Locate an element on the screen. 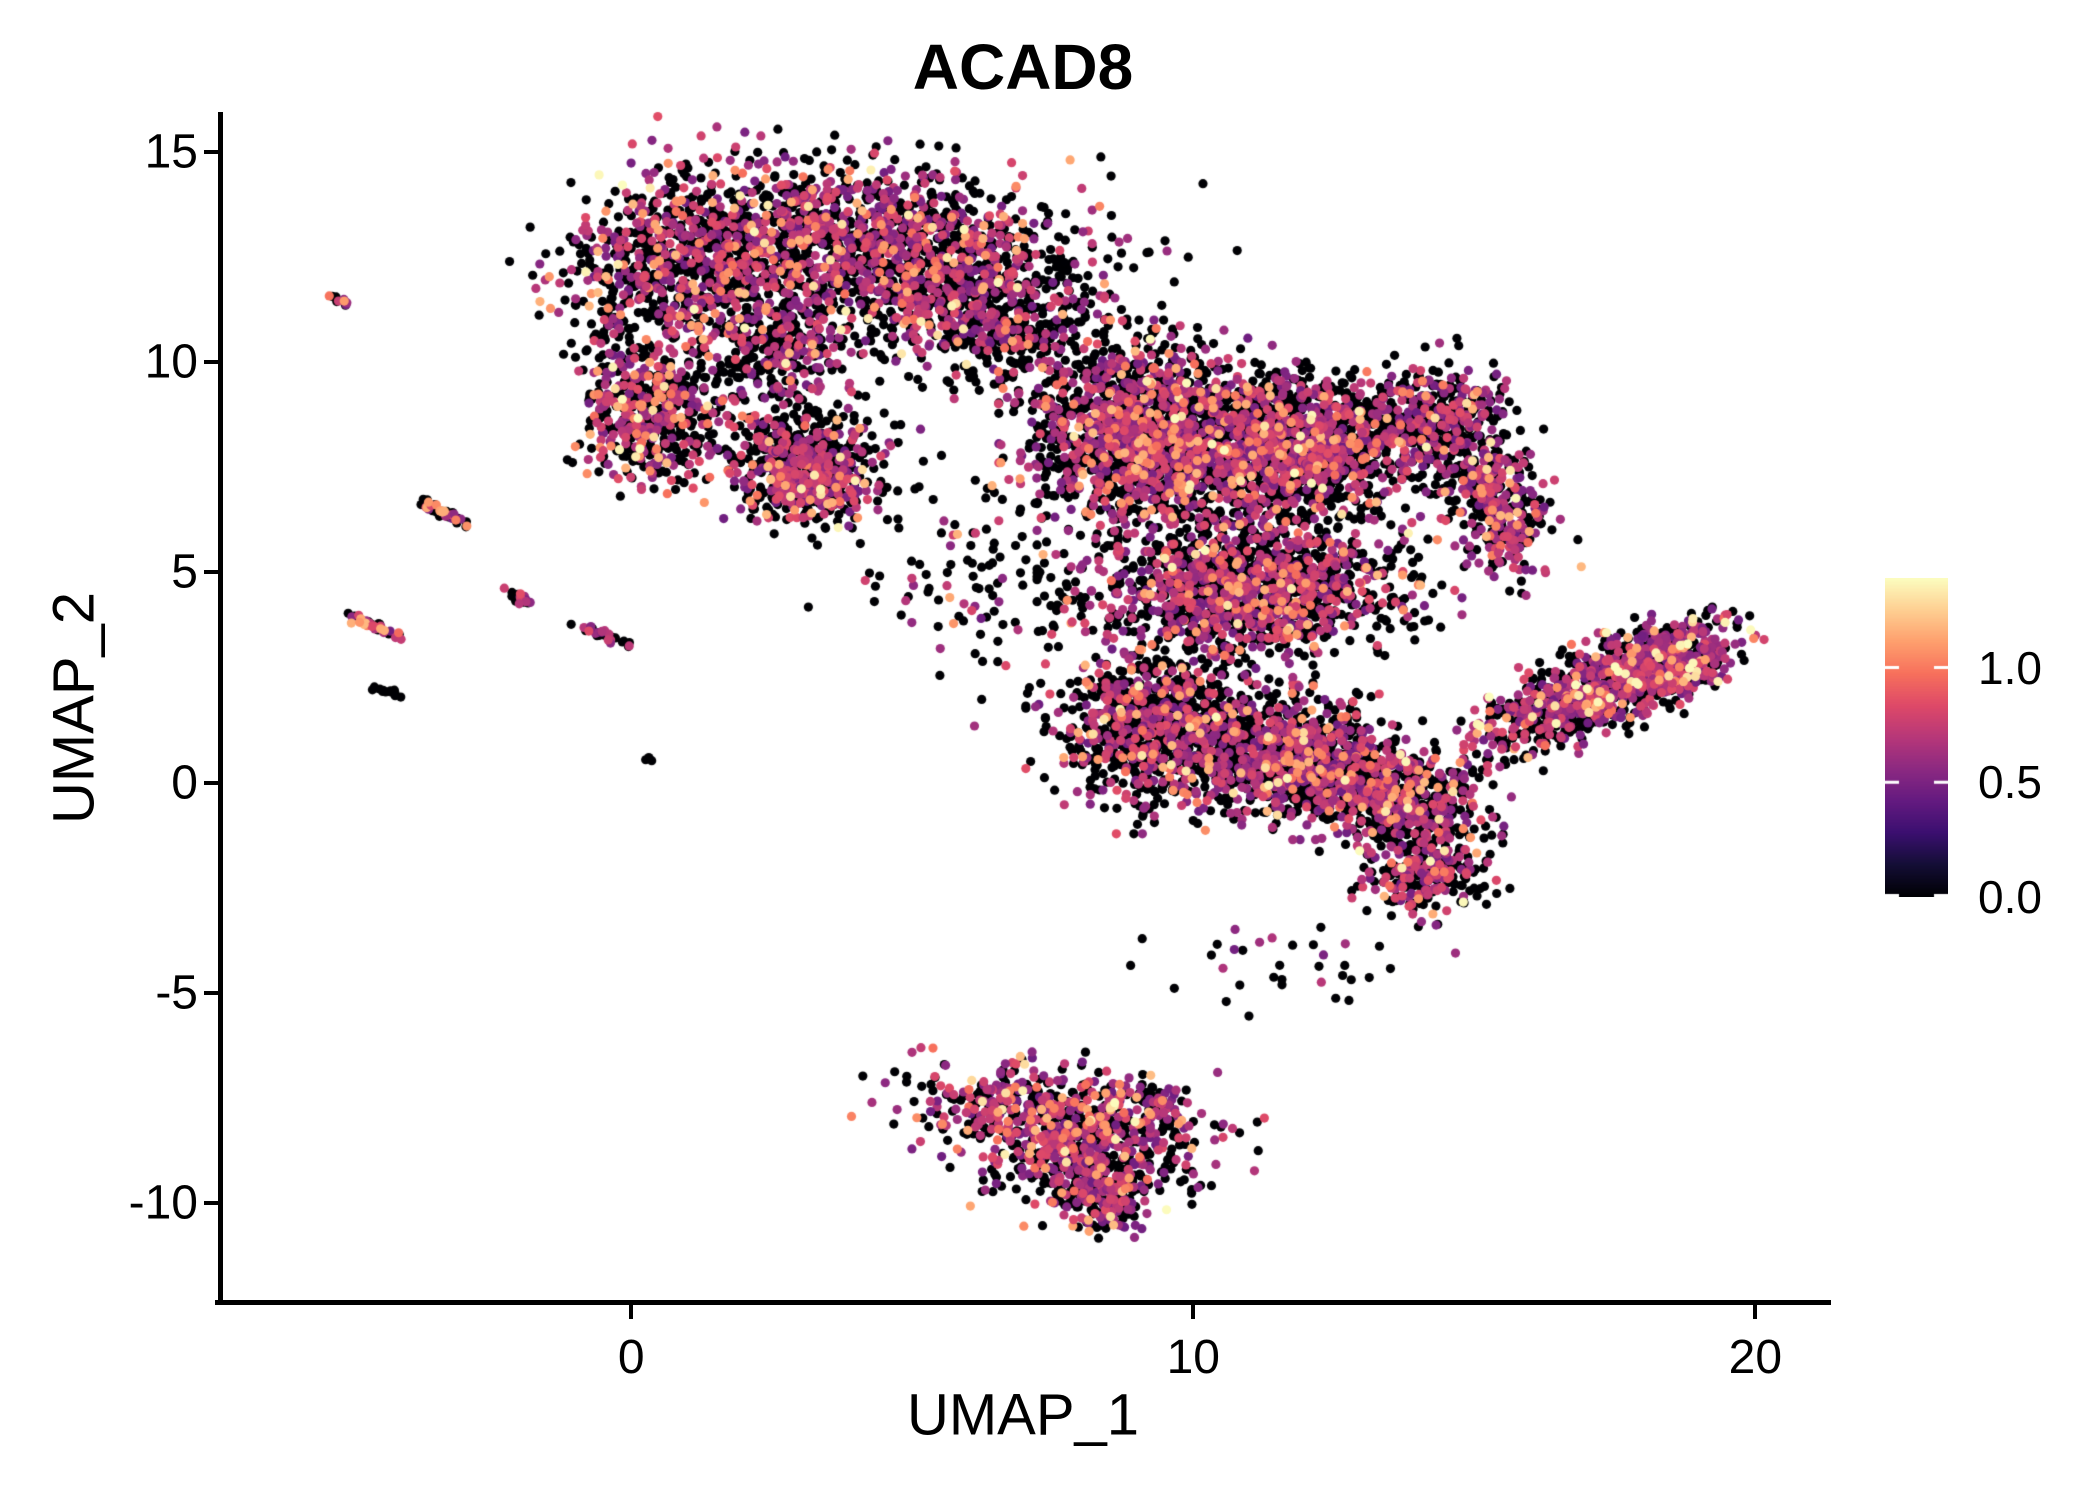 The image size is (2100, 1500). x-tick-label: 20 is located at coordinates (1755, 1357).